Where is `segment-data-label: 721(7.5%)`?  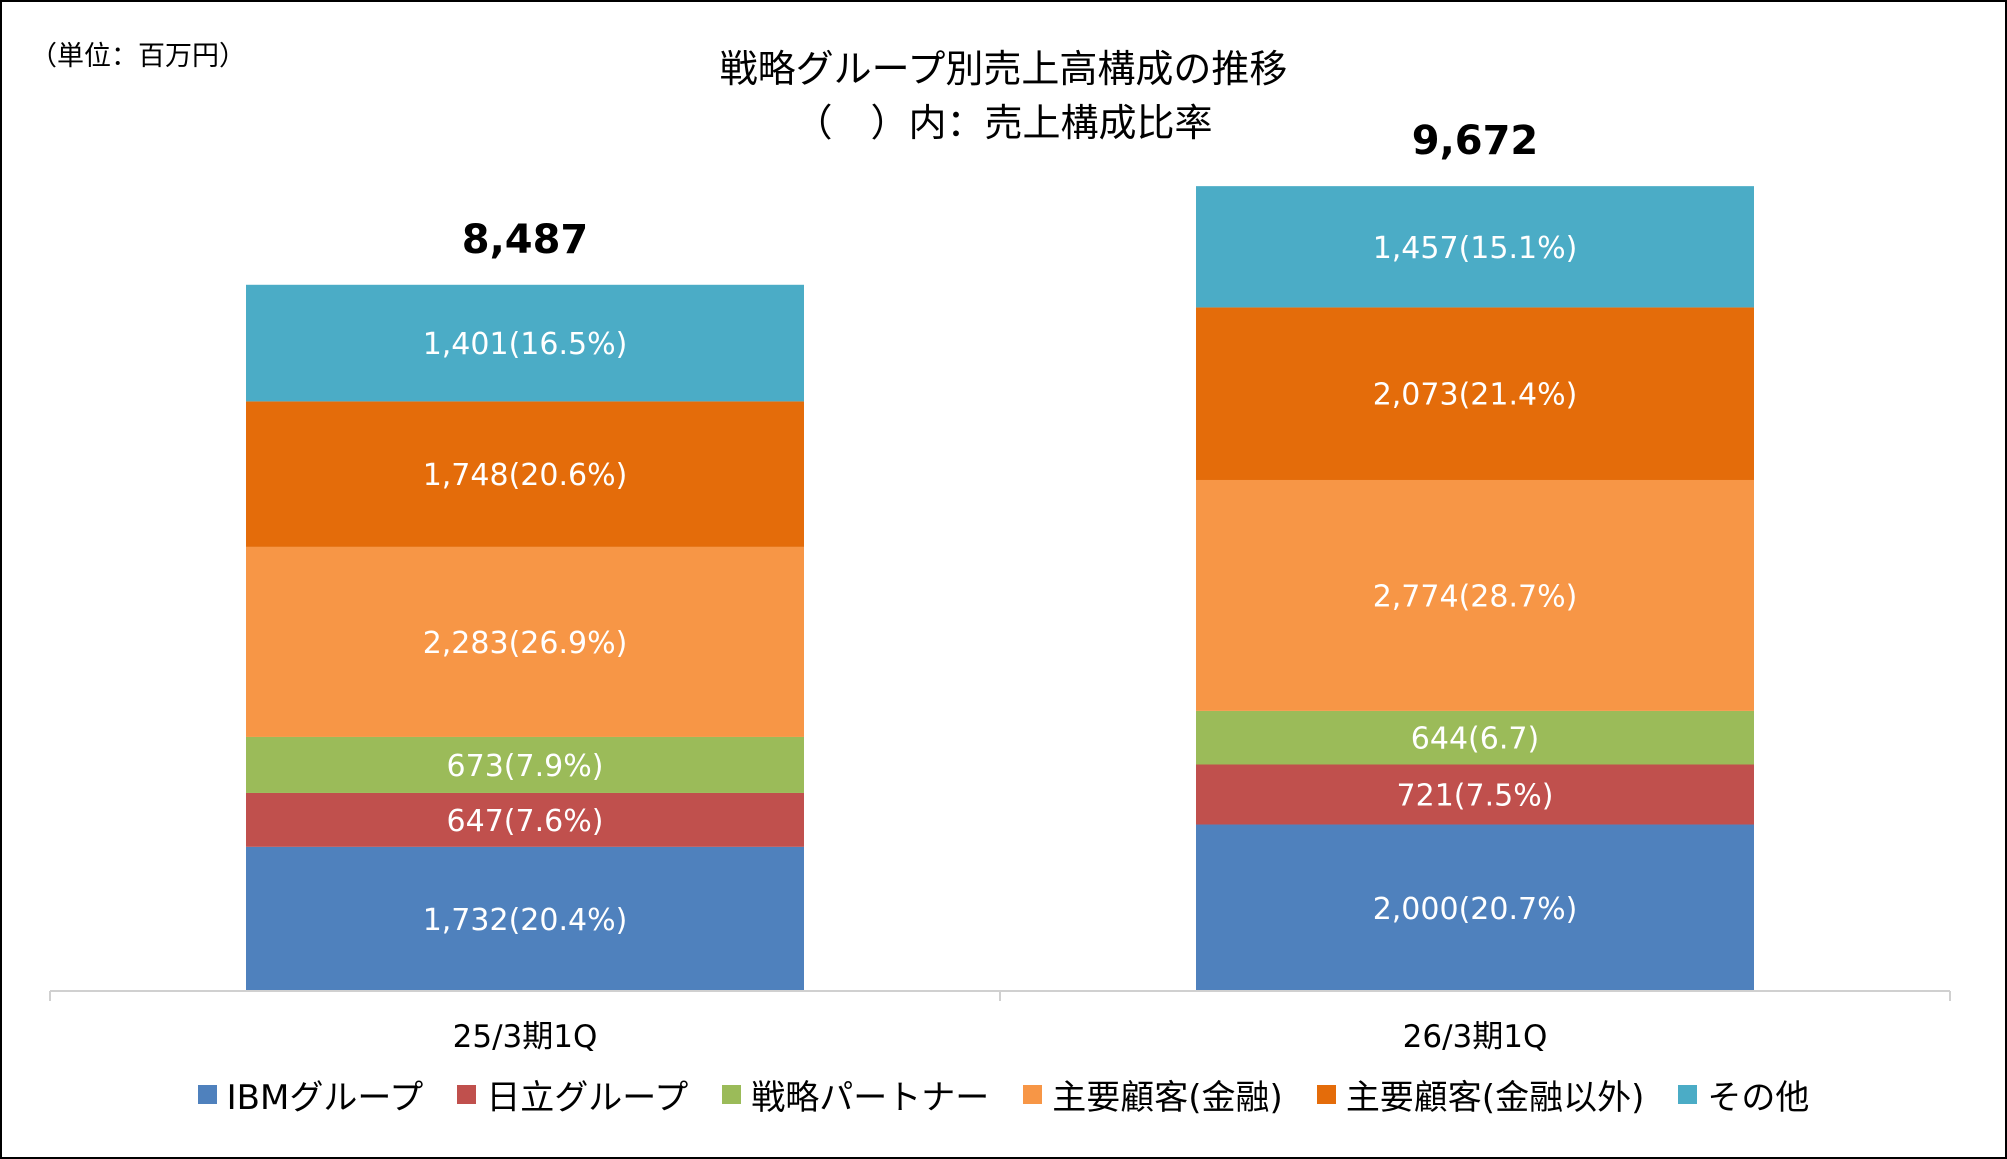 segment-data-label: 721(7.5%) is located at coordinates (1475, 796).